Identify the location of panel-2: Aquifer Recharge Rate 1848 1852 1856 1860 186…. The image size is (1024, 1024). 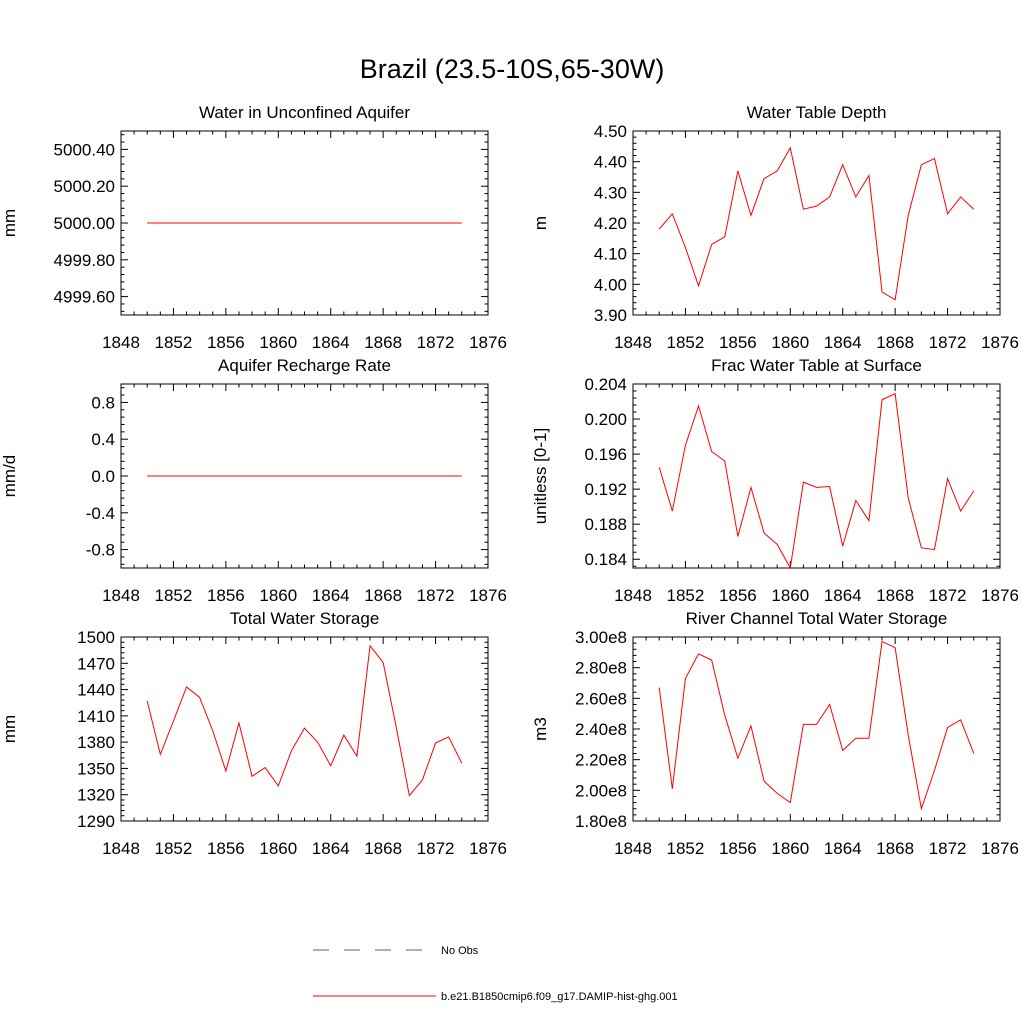
(253, 480).